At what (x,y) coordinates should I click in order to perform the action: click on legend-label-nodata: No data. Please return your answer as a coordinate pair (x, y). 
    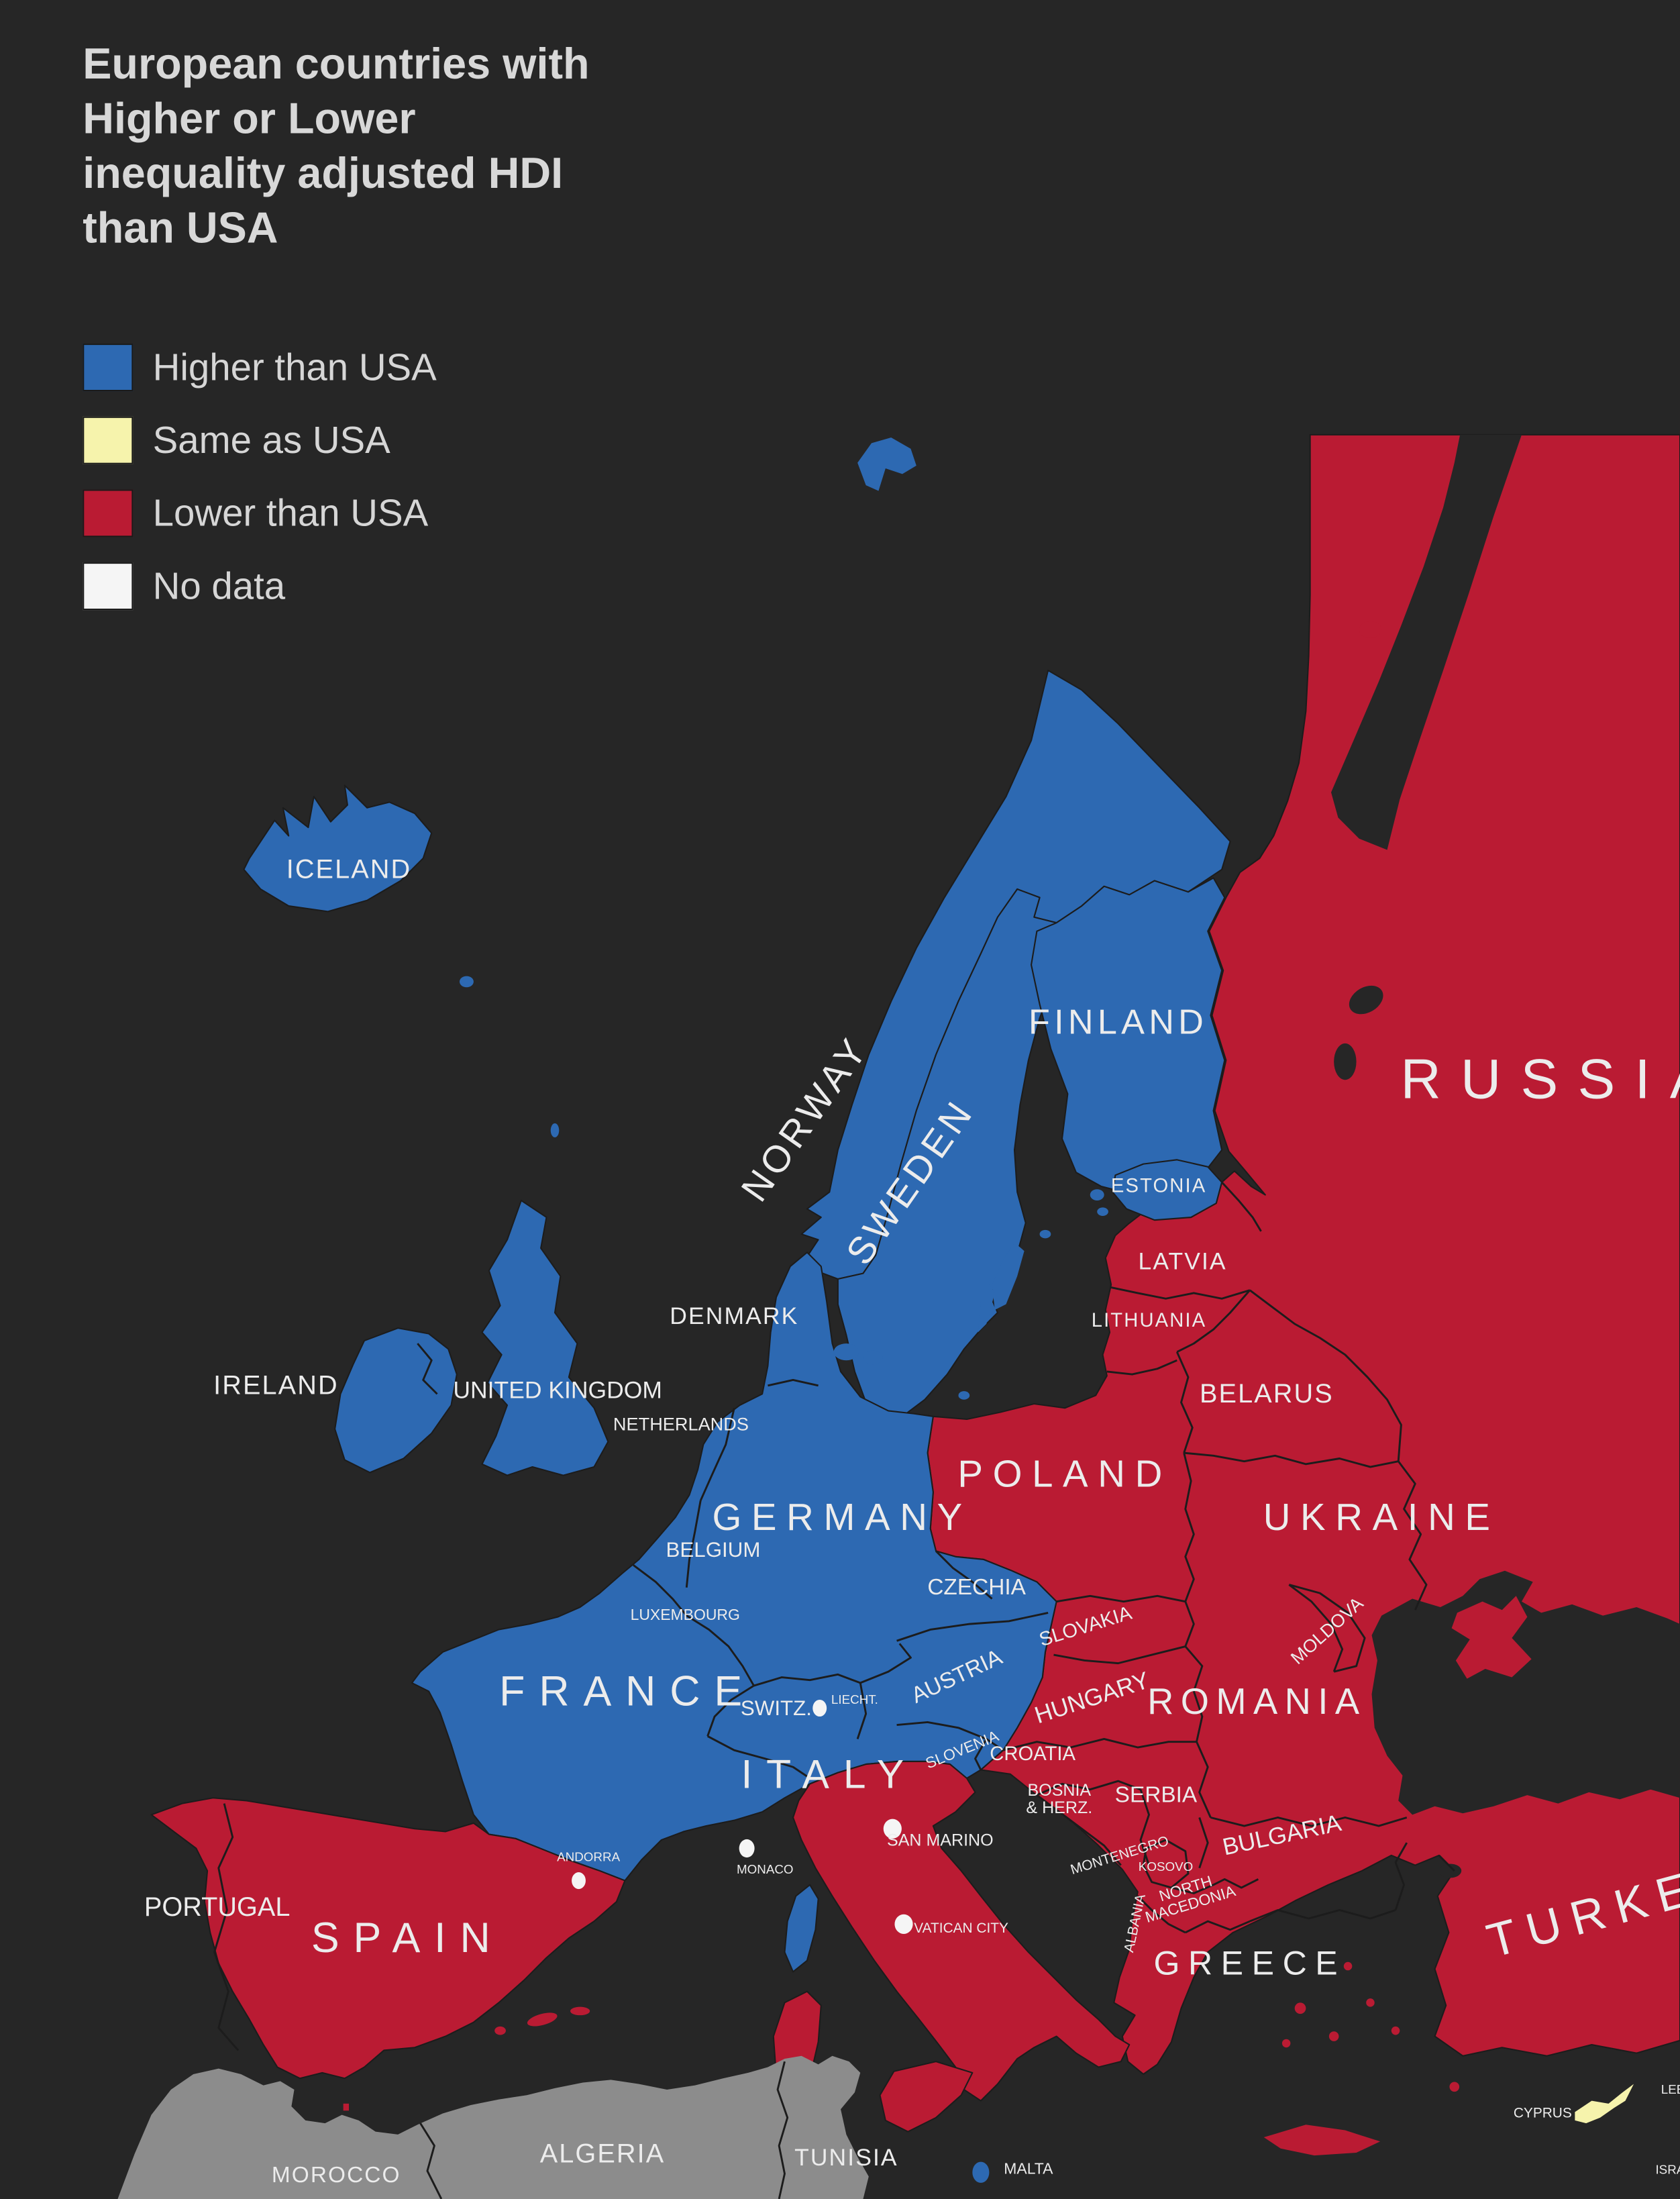
    Looking at the image, I should click on (219, 585).